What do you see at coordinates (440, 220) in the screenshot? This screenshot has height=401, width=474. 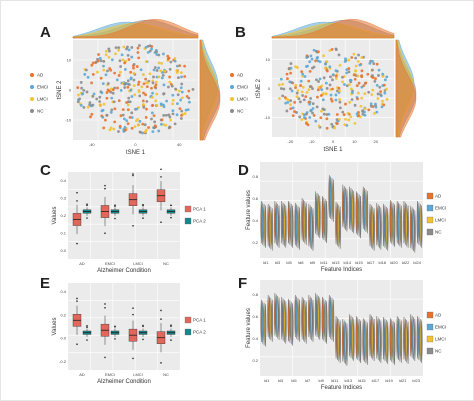 I see `panel-d-legend-label-lmci: LMCI` at bounding box center [440, 220].